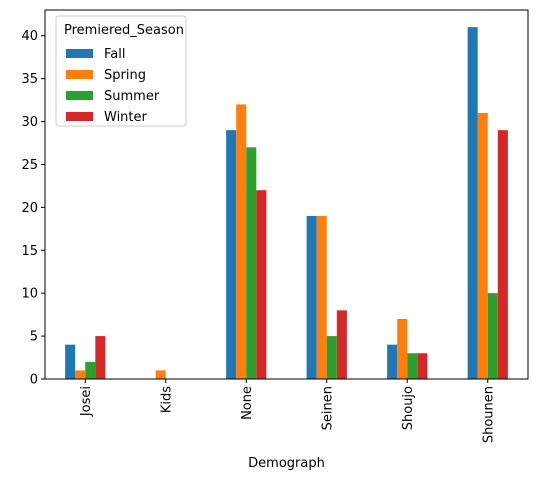 This screenshot has height=479, width=543. I want to click on bar-summer-josei, so click(90, 370).